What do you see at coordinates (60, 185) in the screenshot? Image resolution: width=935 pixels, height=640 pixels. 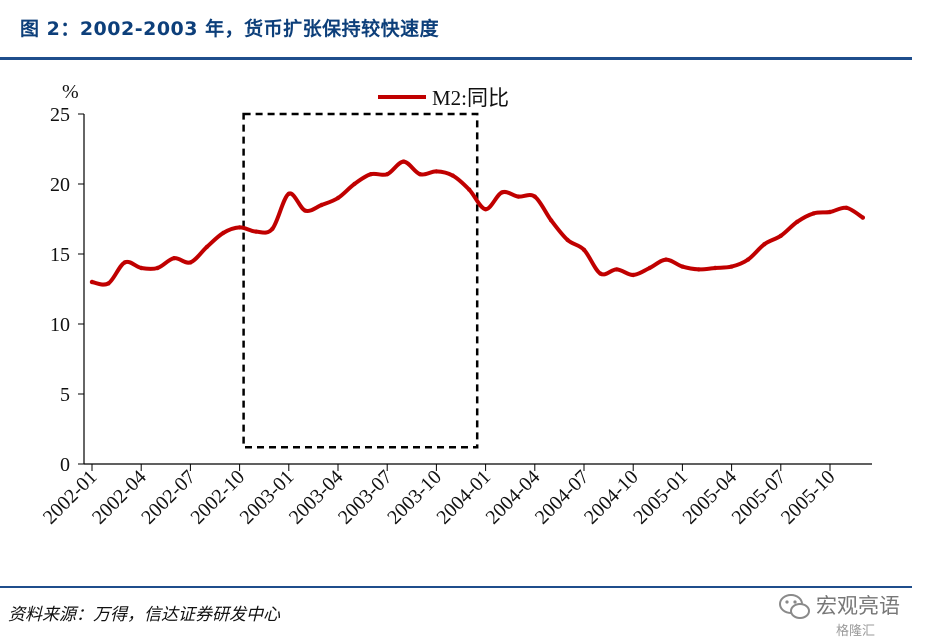 I see `y-tick-label: 20` at bounding box center [60, 185].